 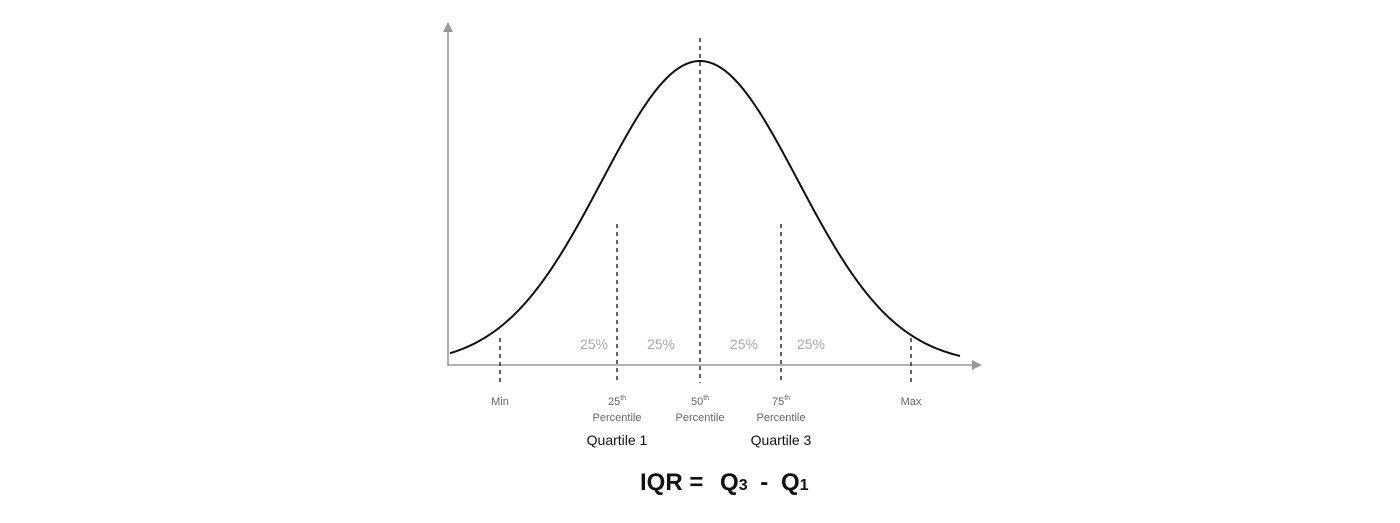 What do you see at coordinates (804, 485) in the screenshot?
I see `formula-q1-sub: 1` at bounding box center [804, 485].